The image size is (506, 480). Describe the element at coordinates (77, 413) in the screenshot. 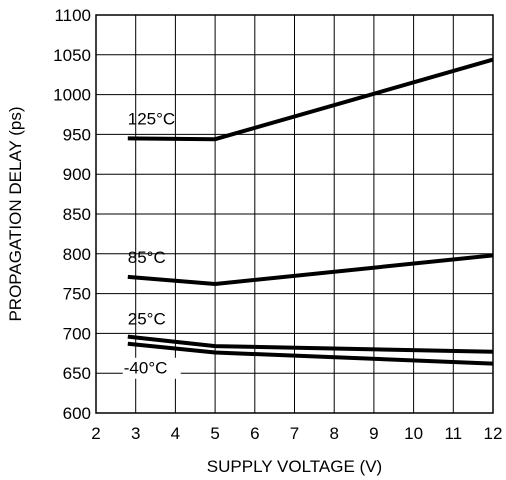

I see `y-tick-label: 600` at that location.